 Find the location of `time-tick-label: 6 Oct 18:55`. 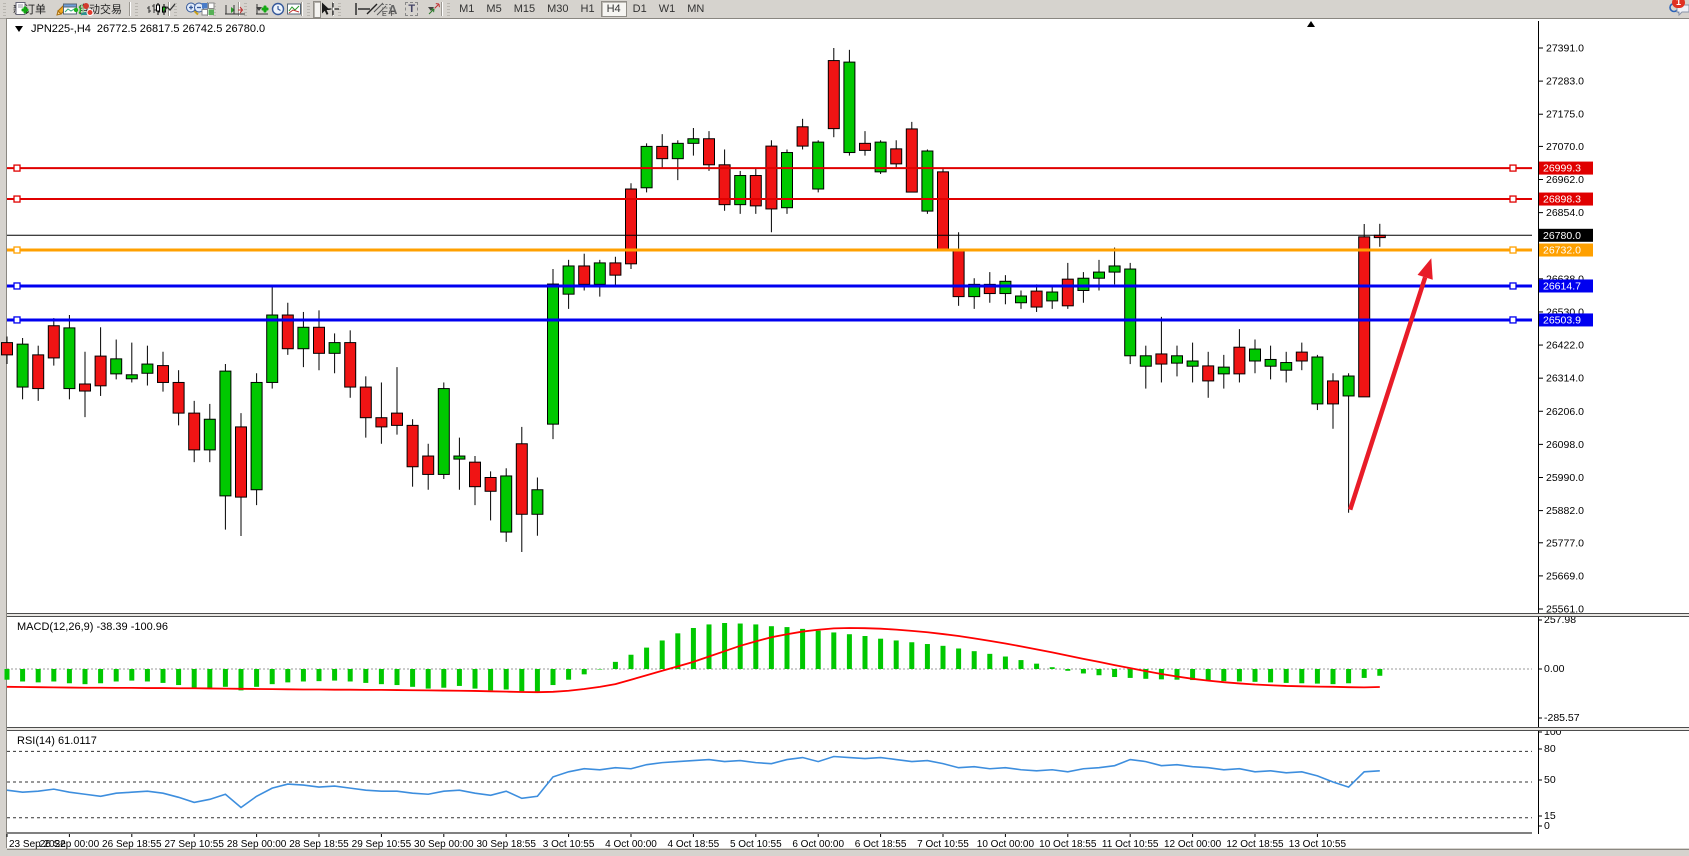

time-tick-label: 6 Oct 18:55 is located at coordinates (881, 844).